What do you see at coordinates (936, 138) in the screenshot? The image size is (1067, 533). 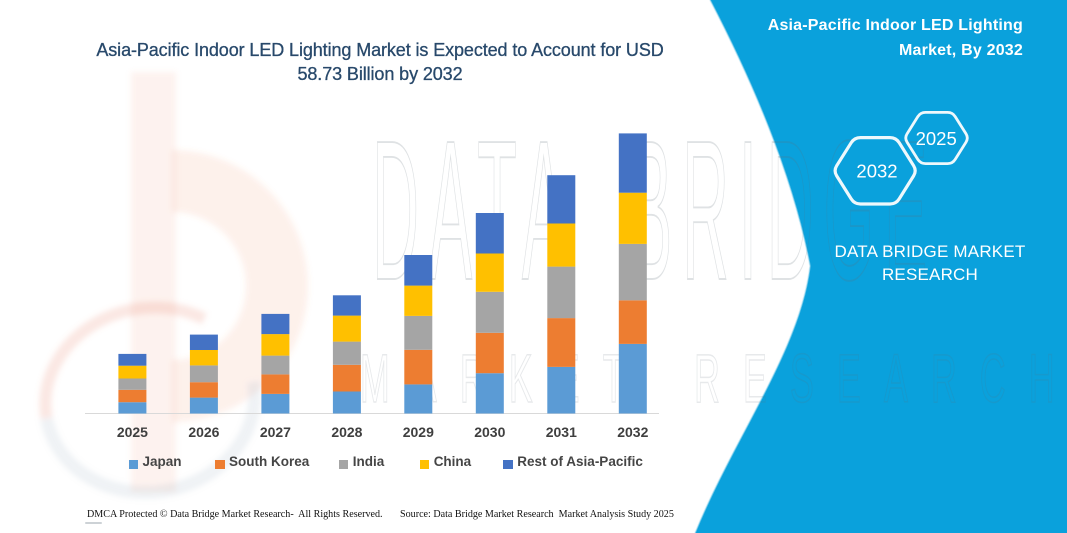 I see `svg-text: 2025` at bounding box center [936, 138].